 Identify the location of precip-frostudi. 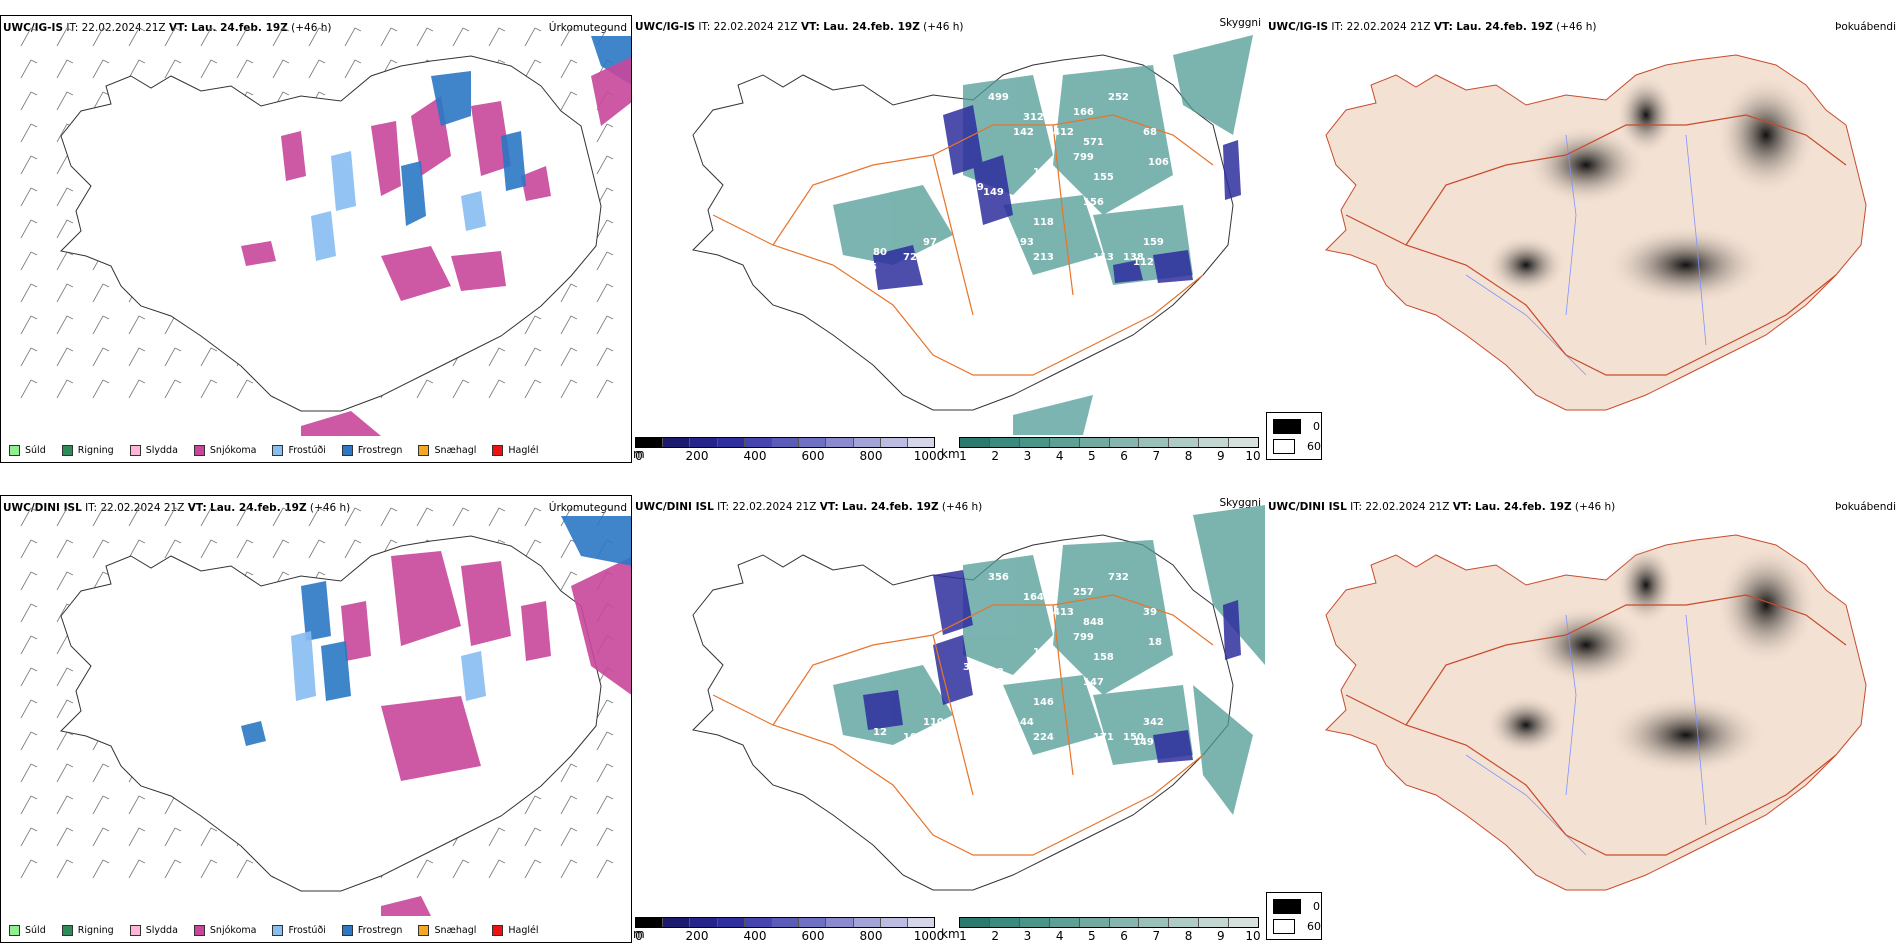
(388, 666).